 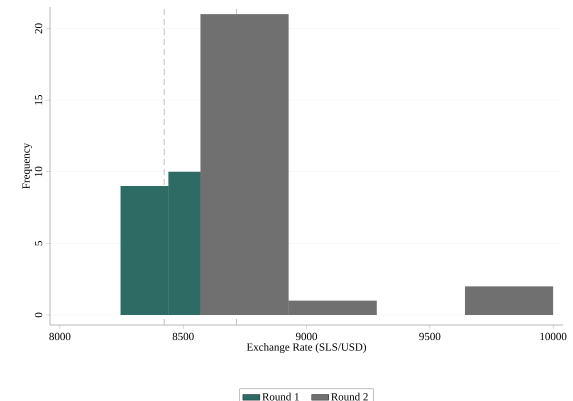 What do you see at coordinates (429, 336) in the screenshot?
I see `x-tick-label: 9500` at bounding box center [429, 336].